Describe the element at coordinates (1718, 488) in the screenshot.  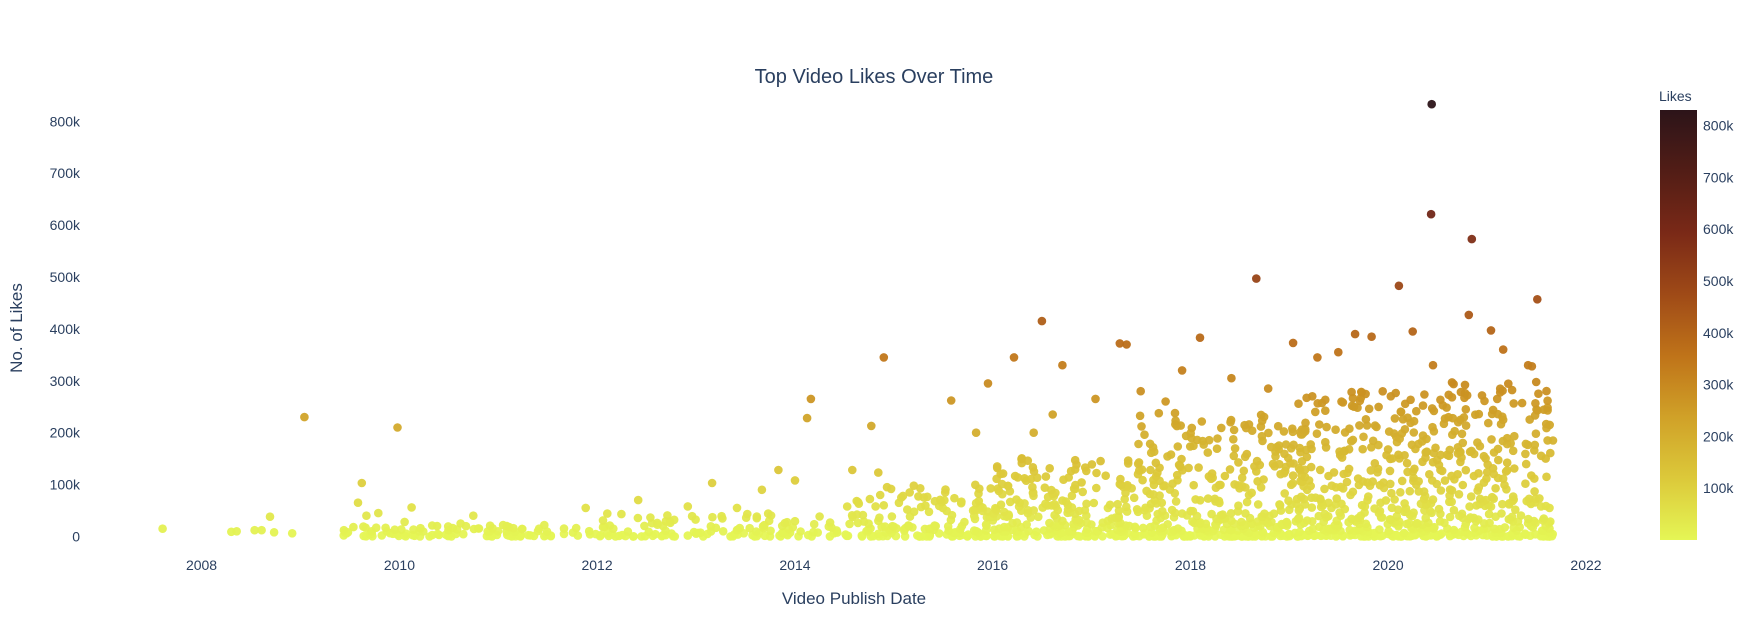
I see `colorbar-tick-label: 100k` at that location.